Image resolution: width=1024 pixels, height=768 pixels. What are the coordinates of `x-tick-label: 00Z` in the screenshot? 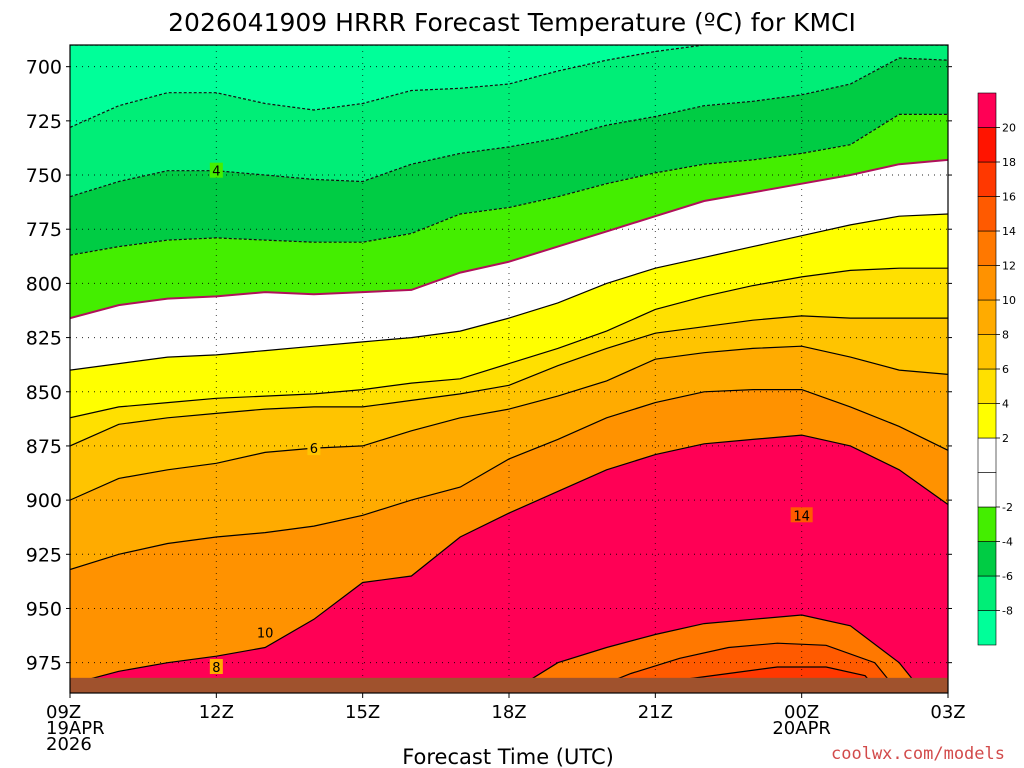 It's located at (801, 712).